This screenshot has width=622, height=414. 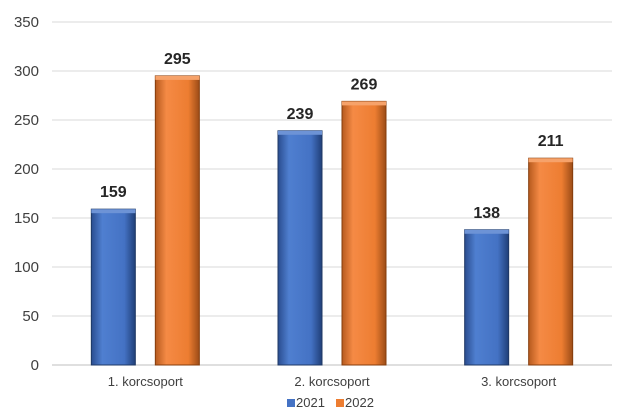 I want to click on legend-swatch-2021, so click(x=291, y=403).